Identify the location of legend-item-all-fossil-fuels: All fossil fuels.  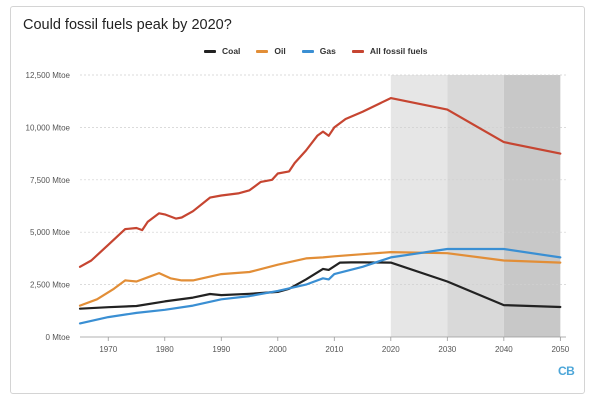
(389, 51).